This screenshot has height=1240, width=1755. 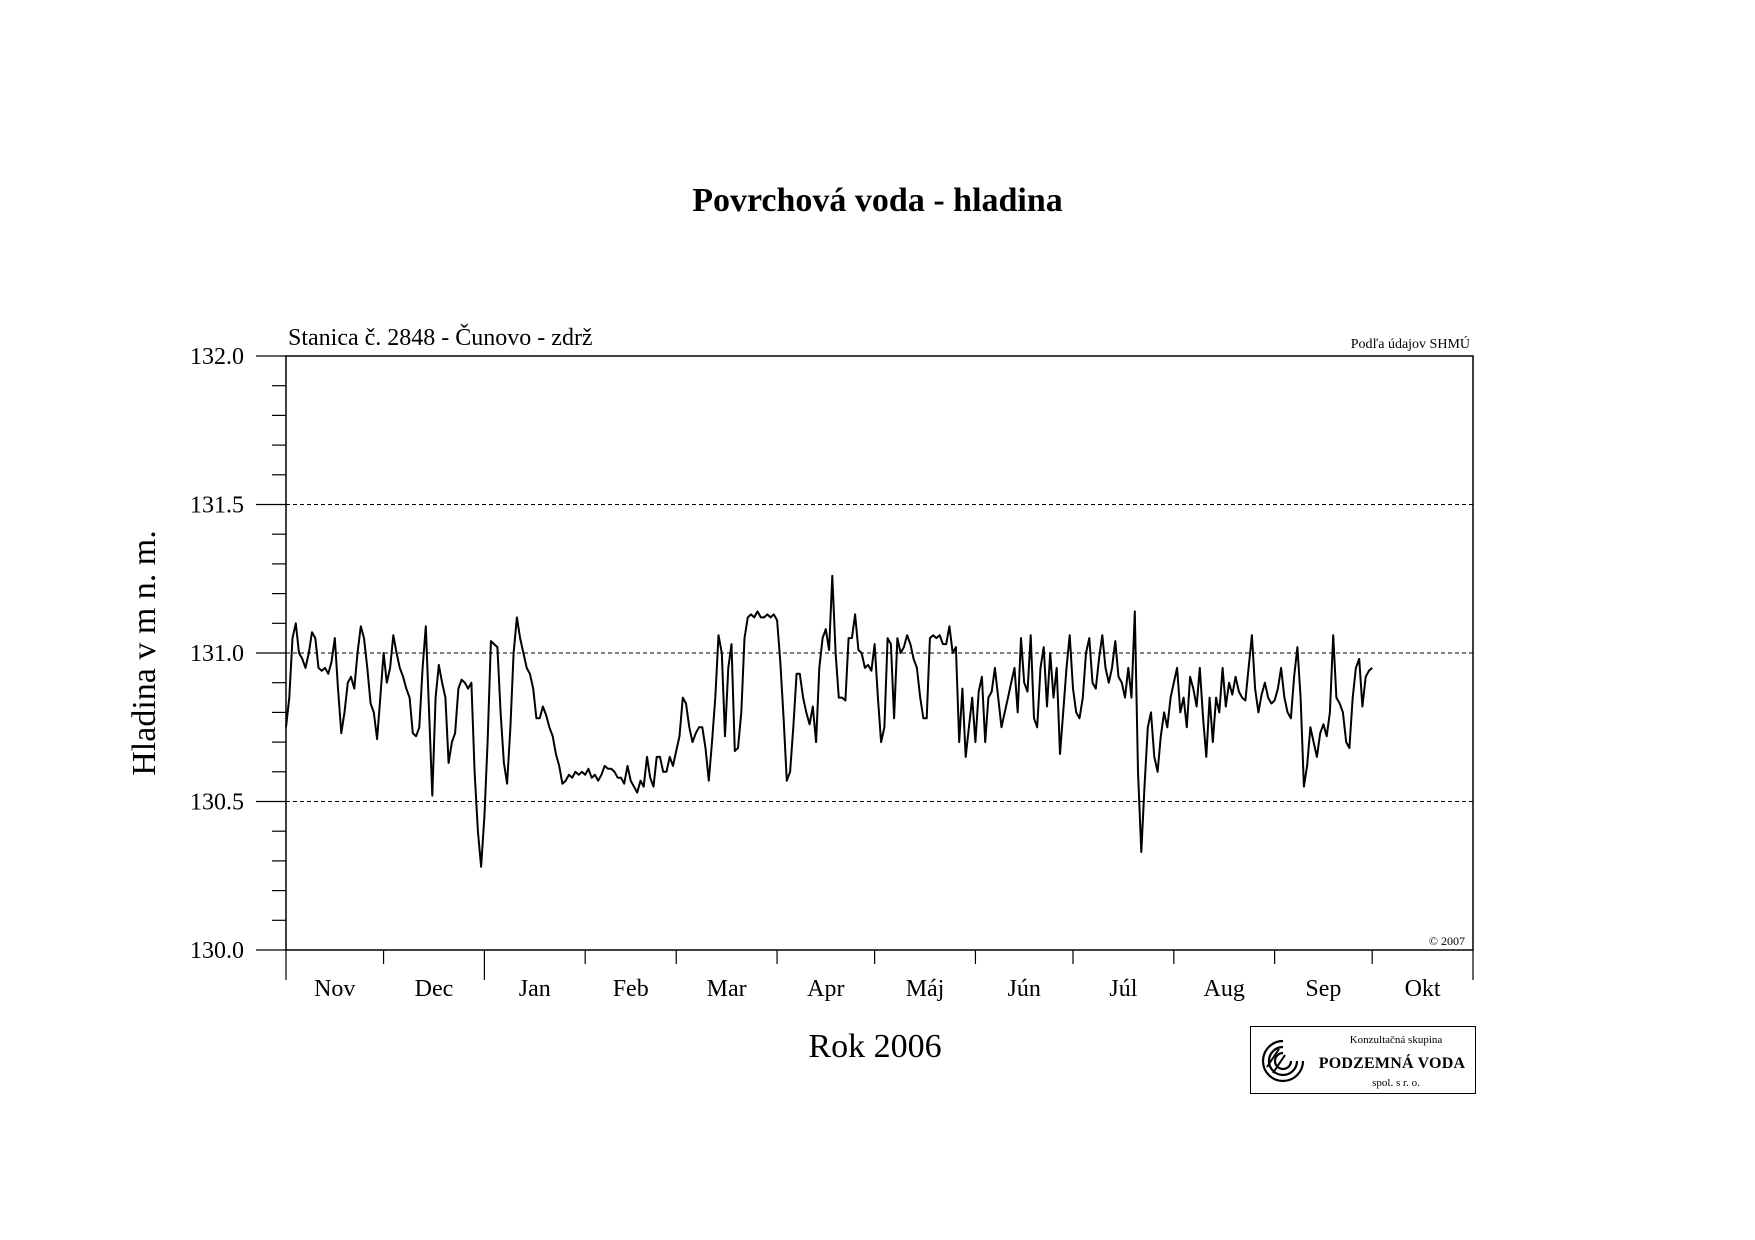 I want to click on y-tick-label: 132.0, so click(x=217, y=357).